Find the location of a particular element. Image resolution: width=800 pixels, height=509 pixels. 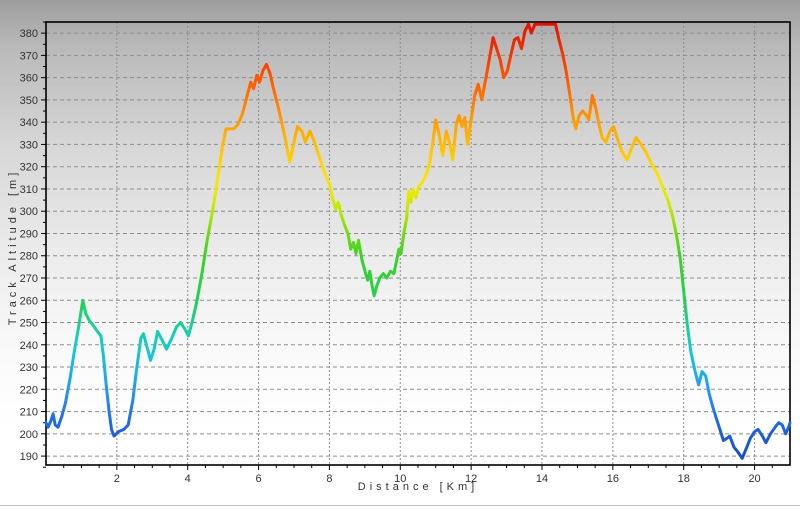

y-tick-label: 340 is located at coordinates (29, 123).